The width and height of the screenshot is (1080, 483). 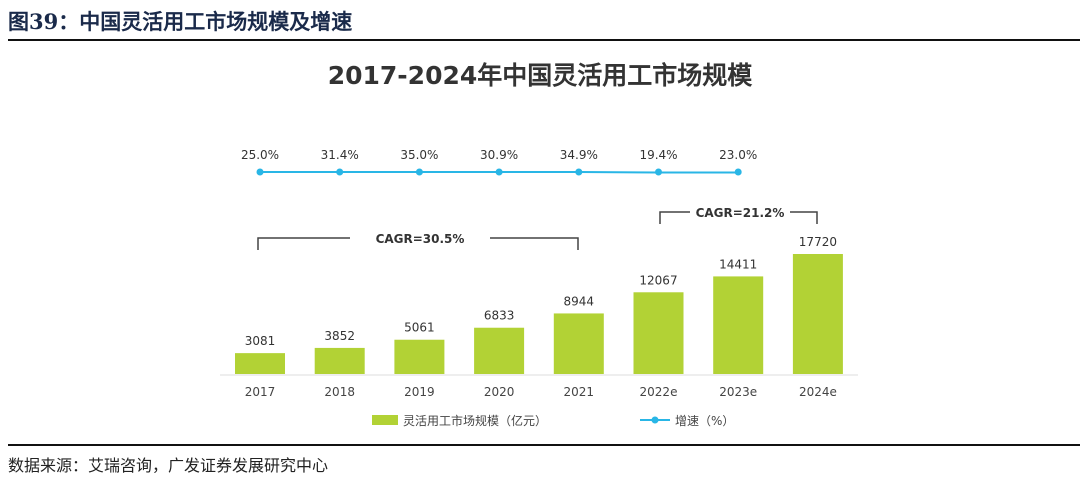 What do you see at coordinates (340, 155) in the screenshot?
I see `growth-label: 31.4%` at bounding box center [340, 155].